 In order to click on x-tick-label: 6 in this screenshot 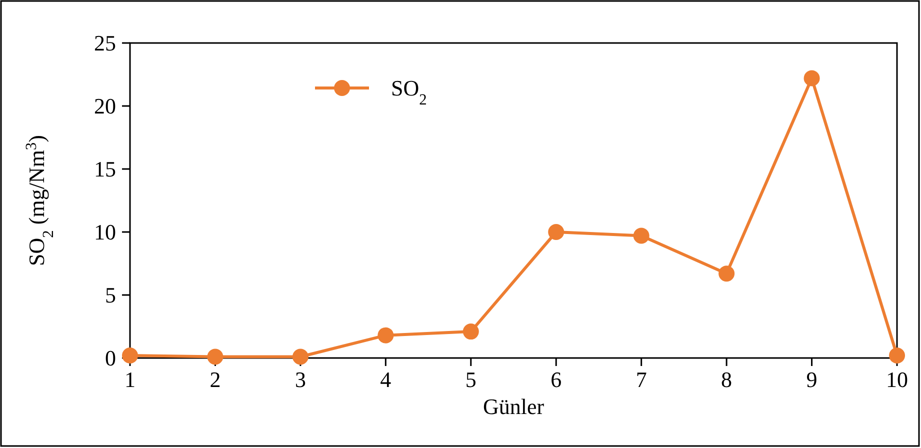, I will do `click(556, 379)`.